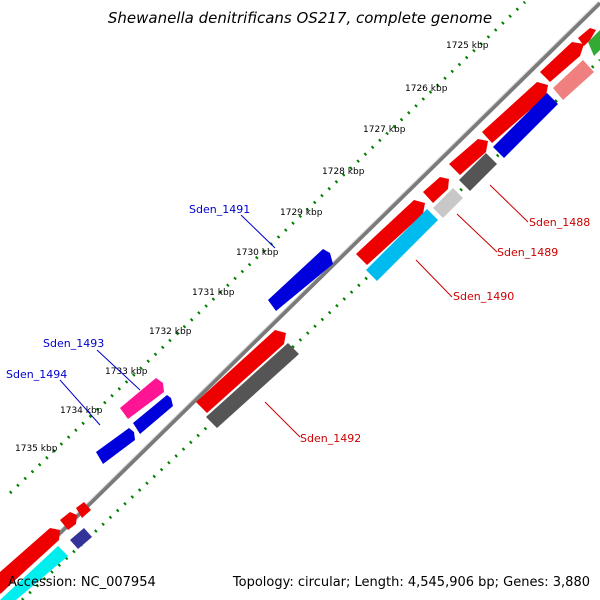  Describe the element at coordinates (343, 172) in the screenshot. I see `kbp-tick-label: 1728 kbp` at that location.